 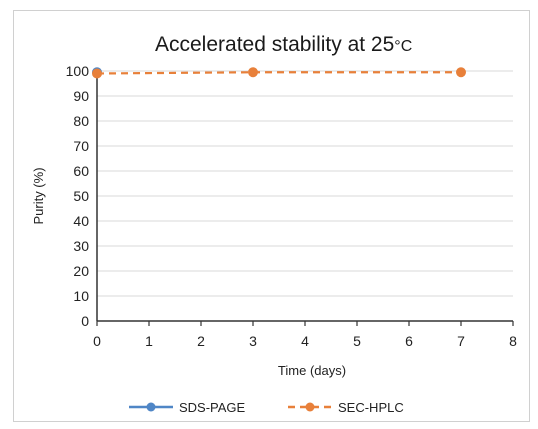 What do you see at coordinates (310, 407) in the screenshot?
I see `legend-marker-sec-hplc` at bounding box center [310, 407].